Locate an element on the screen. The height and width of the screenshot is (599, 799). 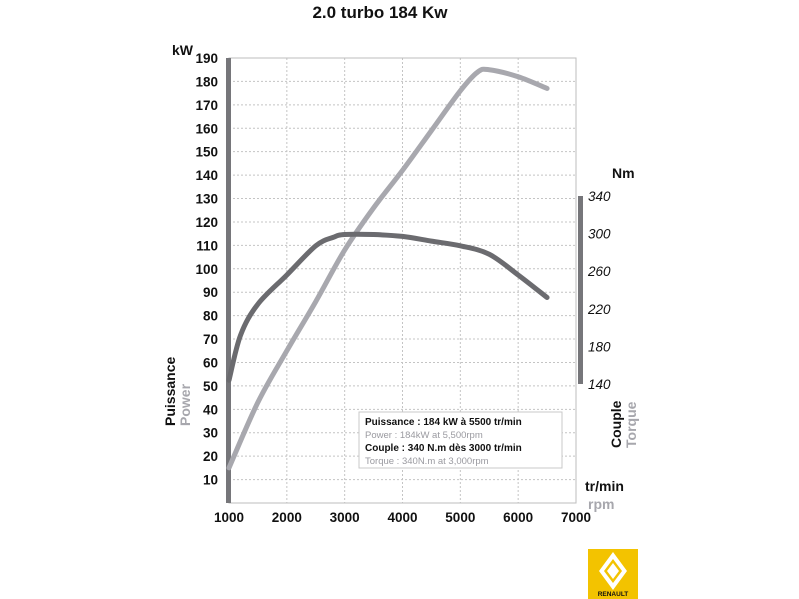
left-tick-label: 20 is located at coordinates (210, 456).